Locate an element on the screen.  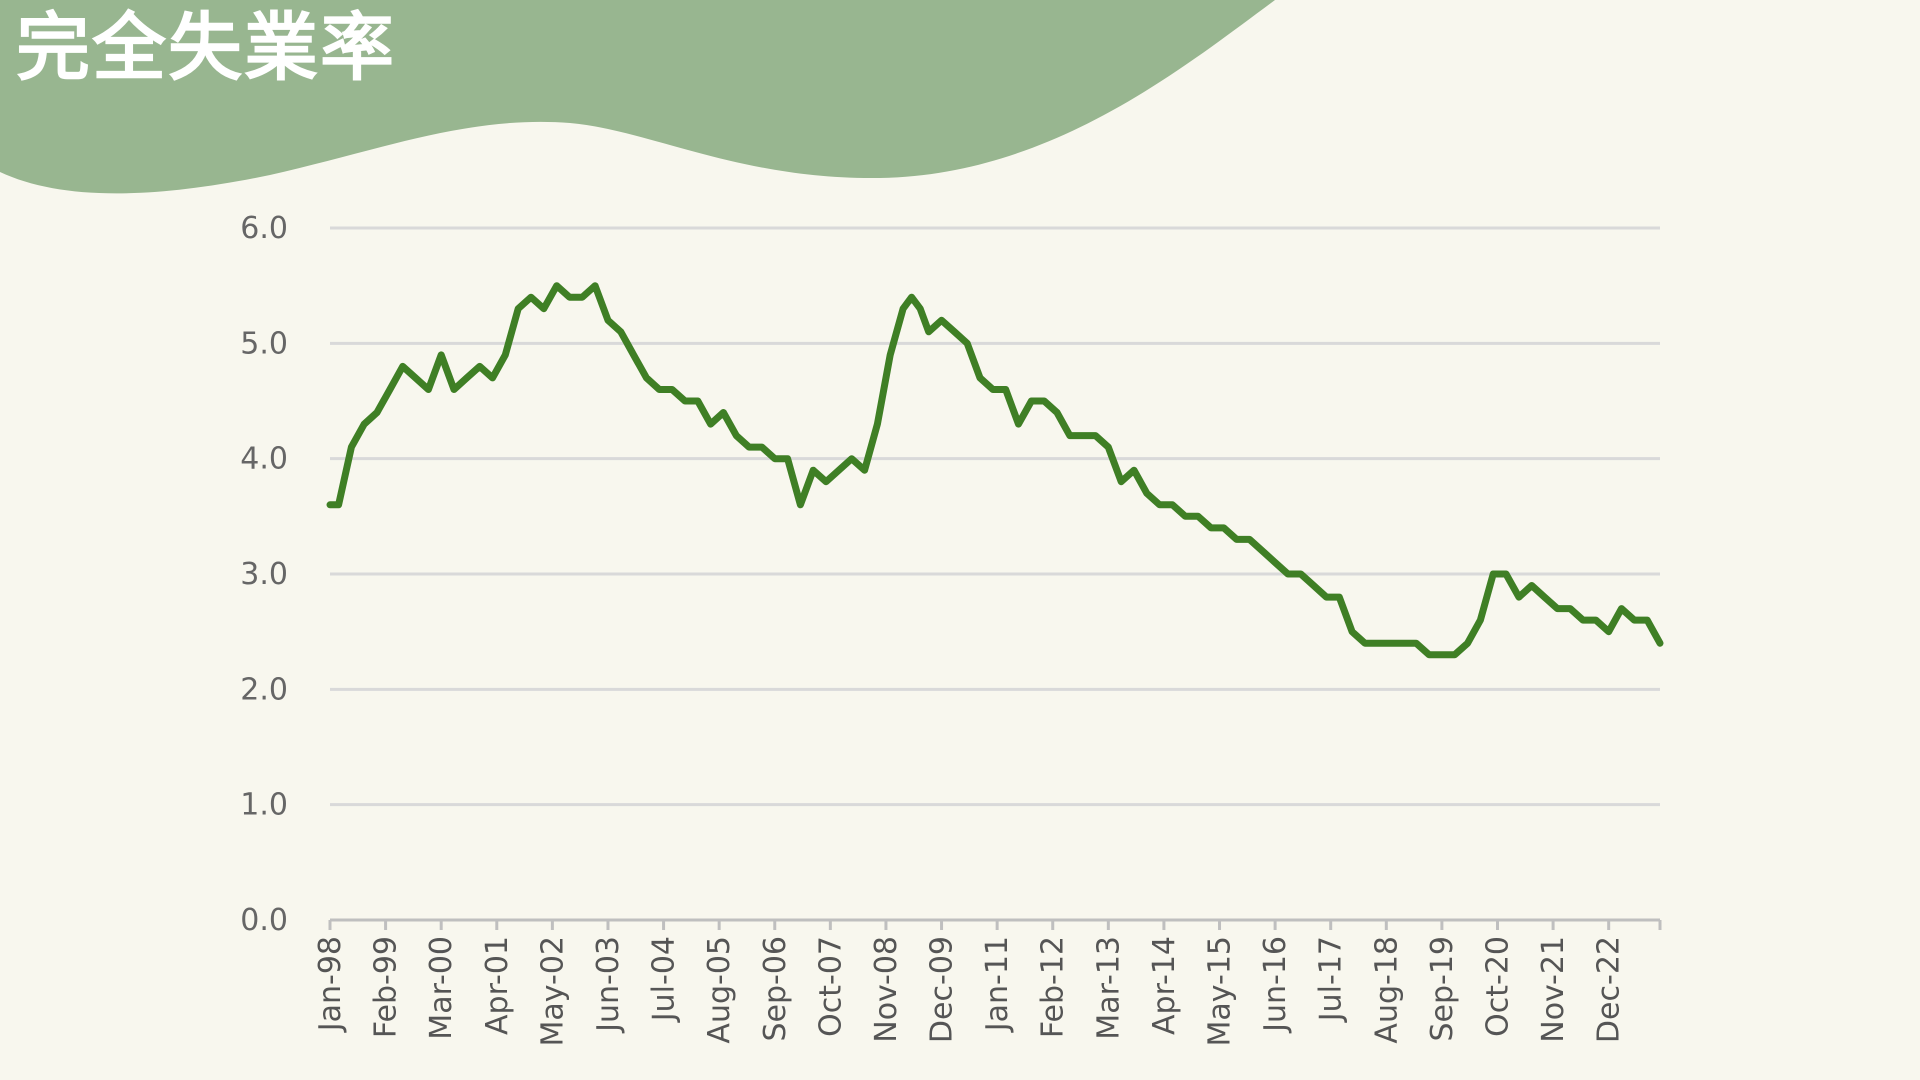
x-tick-label: Mar-00 is located at coordinates (441, 988).